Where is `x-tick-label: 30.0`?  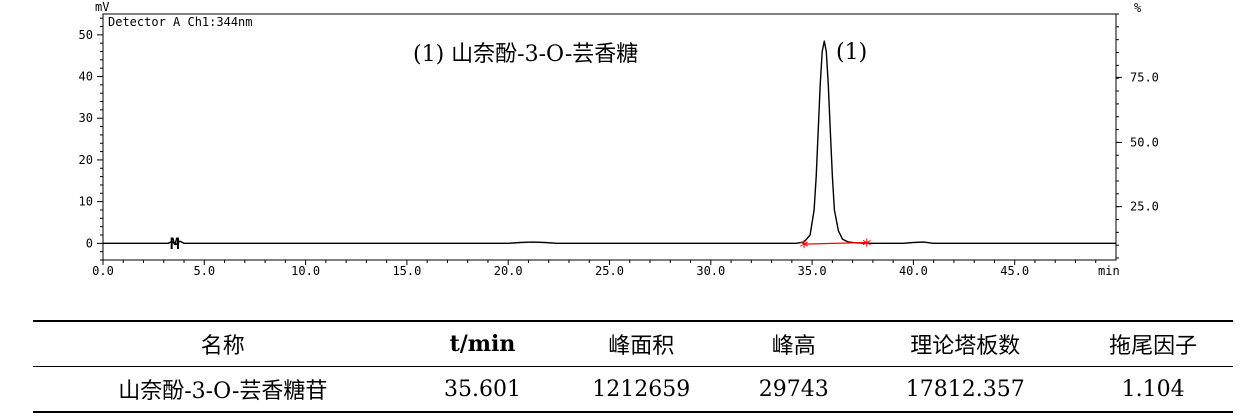
x-tick-label: 30.0 is located at coordinates (710, 271).